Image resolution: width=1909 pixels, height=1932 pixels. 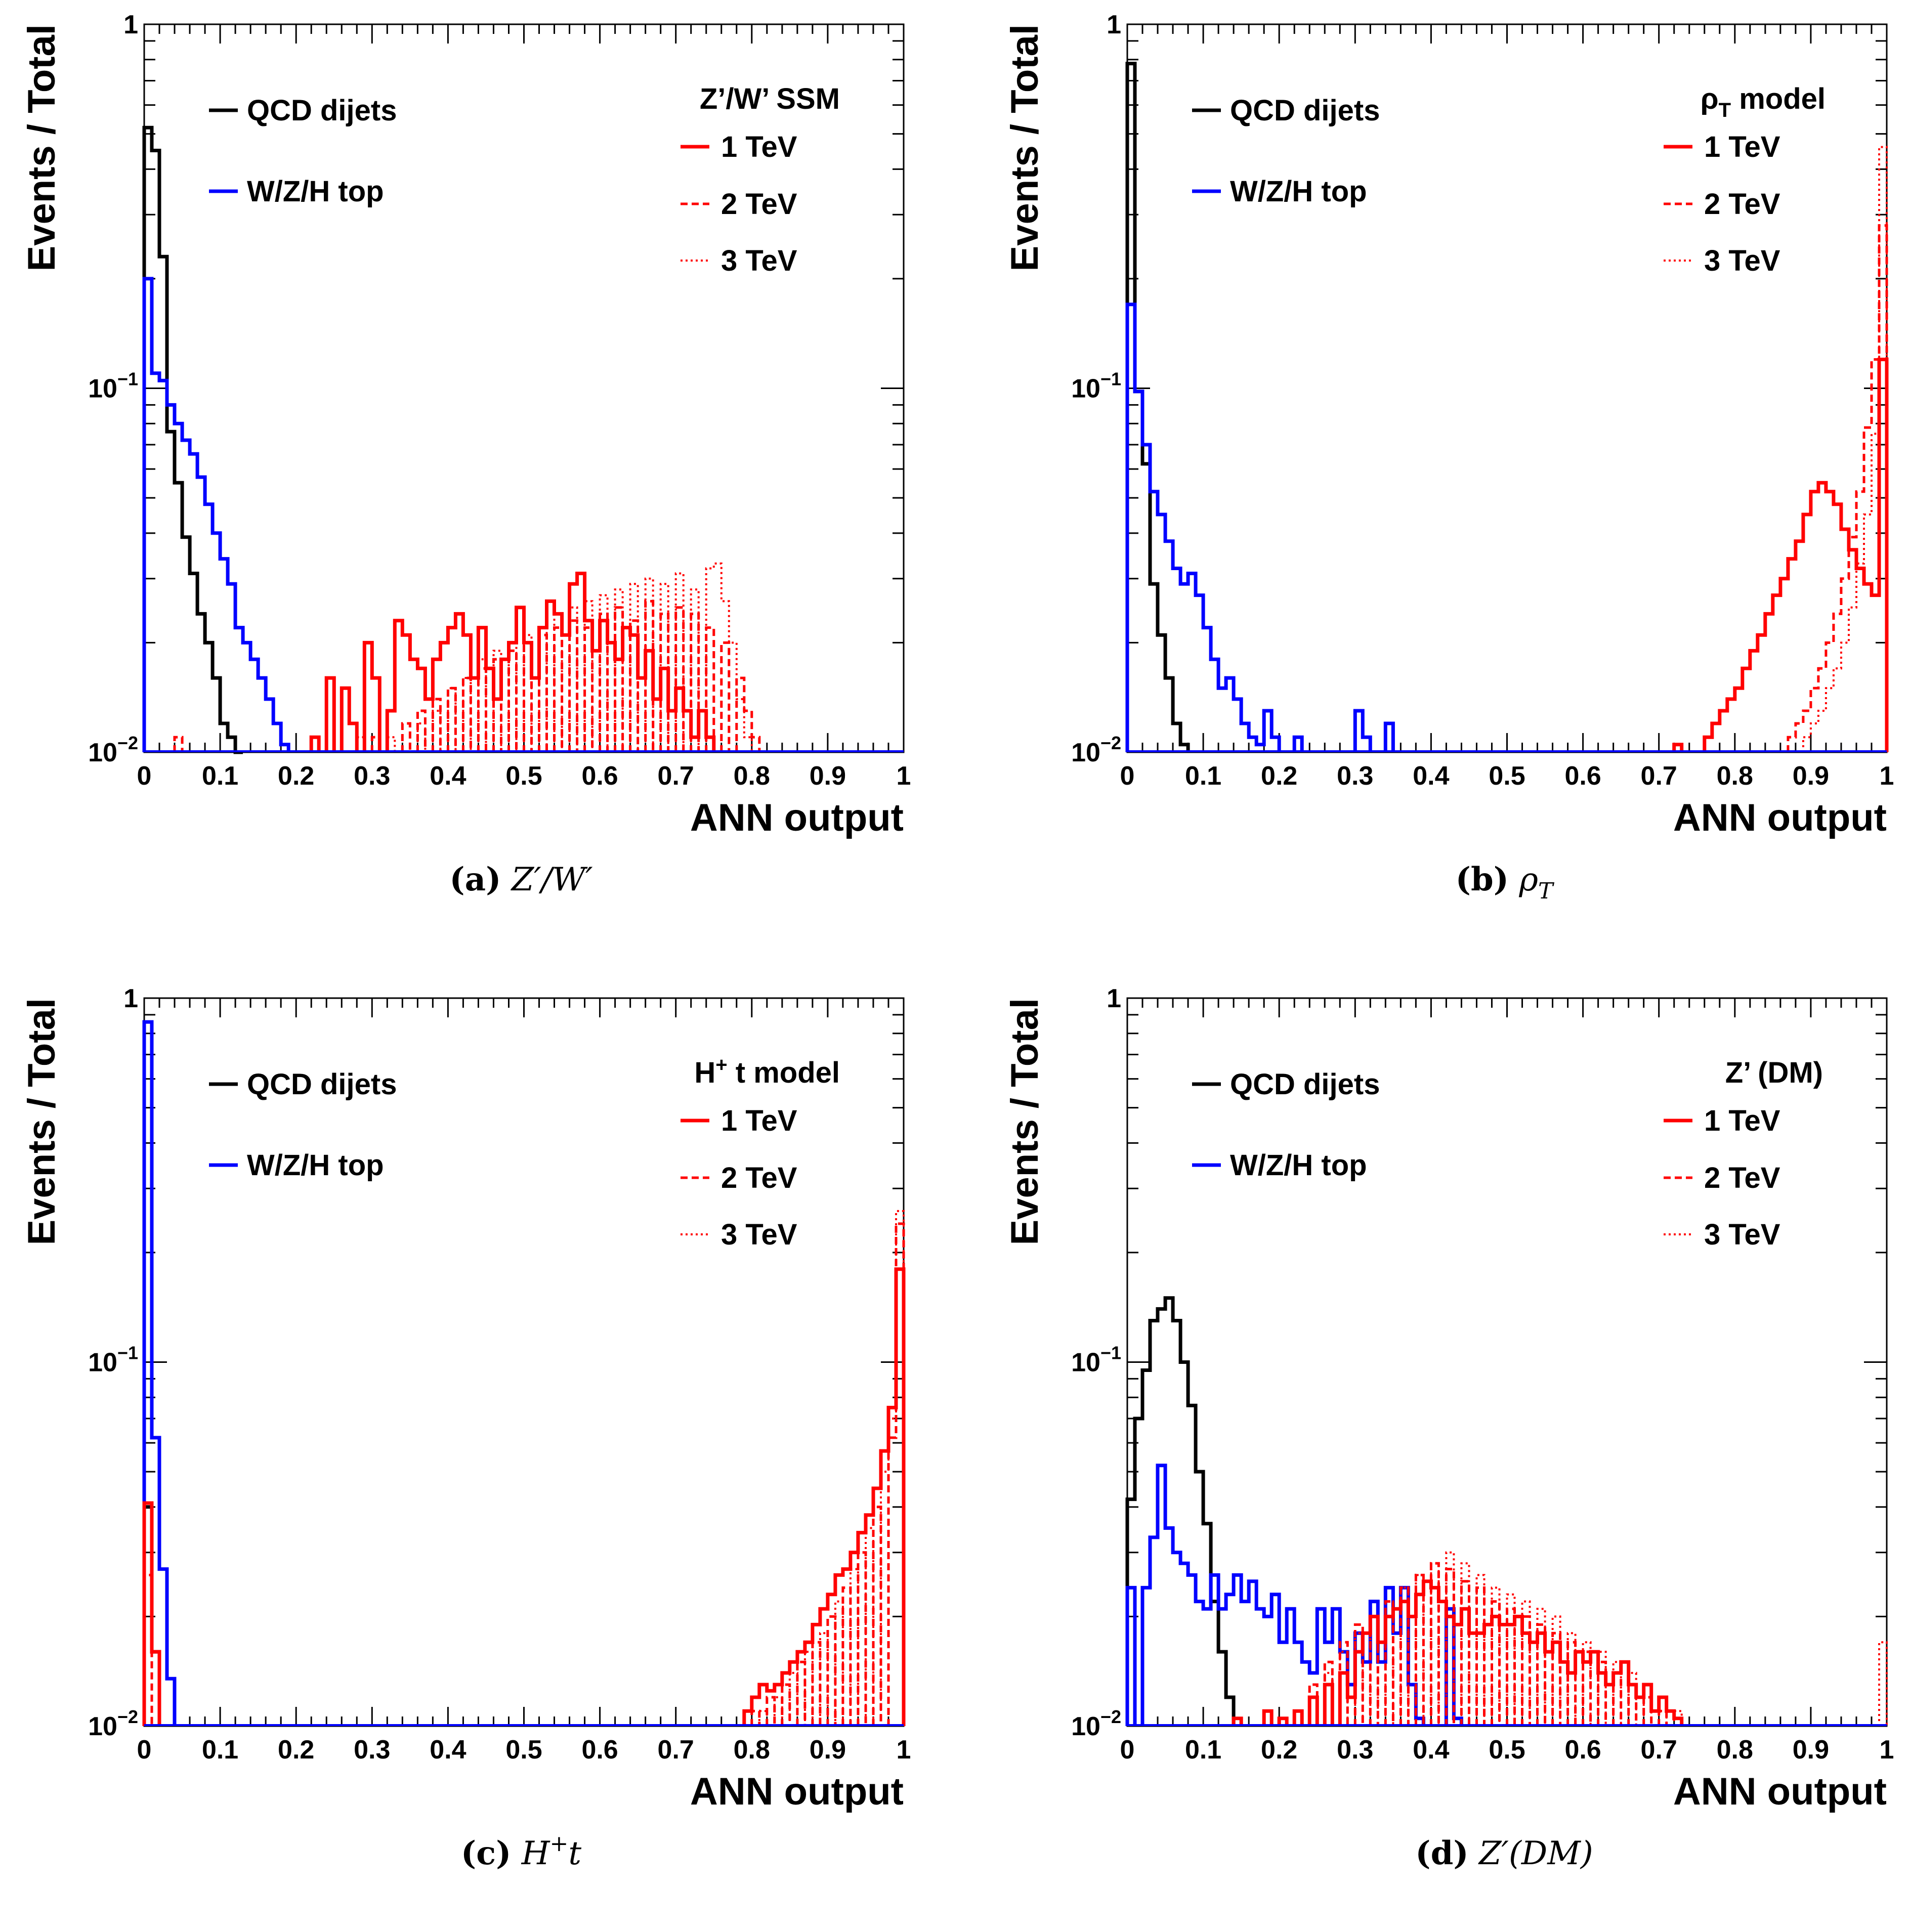 What do you see at coordinates (1474, 1853) in the screenshot?
I see `caption-space` at bounding box center [1474, 1853].